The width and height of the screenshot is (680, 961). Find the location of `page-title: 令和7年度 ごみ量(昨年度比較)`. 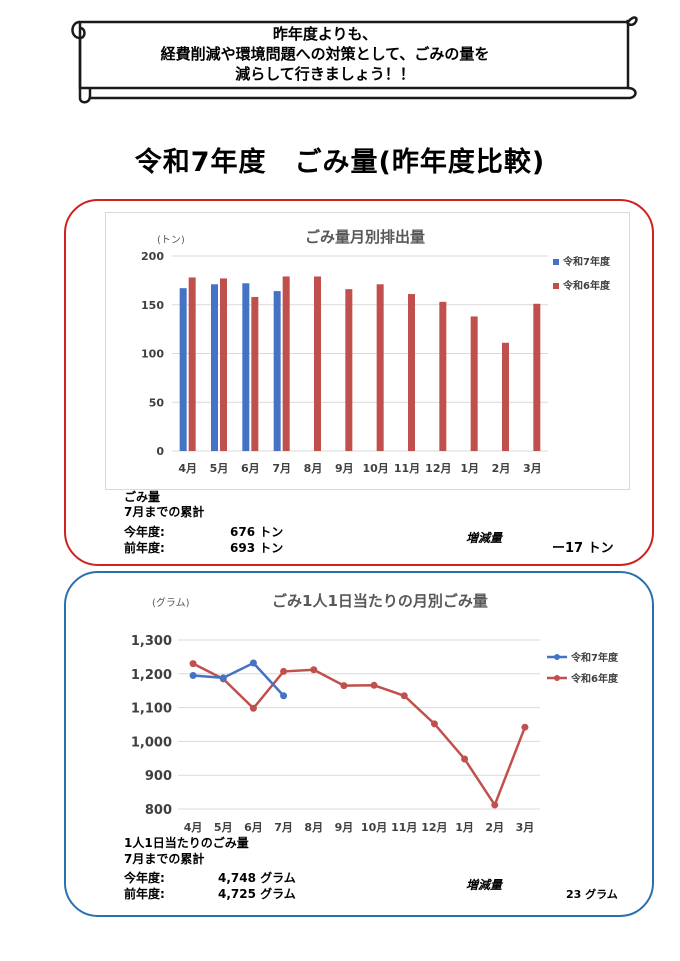

page-title: 令和7年度 ごみ量(昨年度比較) is located at coordinates (340, 162).